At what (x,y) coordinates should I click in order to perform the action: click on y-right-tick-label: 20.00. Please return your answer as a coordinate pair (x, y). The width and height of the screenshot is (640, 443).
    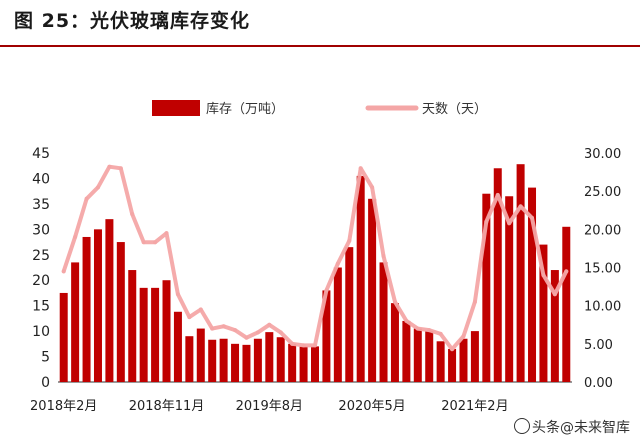
    Looking at the image, I should click on (602, 230).